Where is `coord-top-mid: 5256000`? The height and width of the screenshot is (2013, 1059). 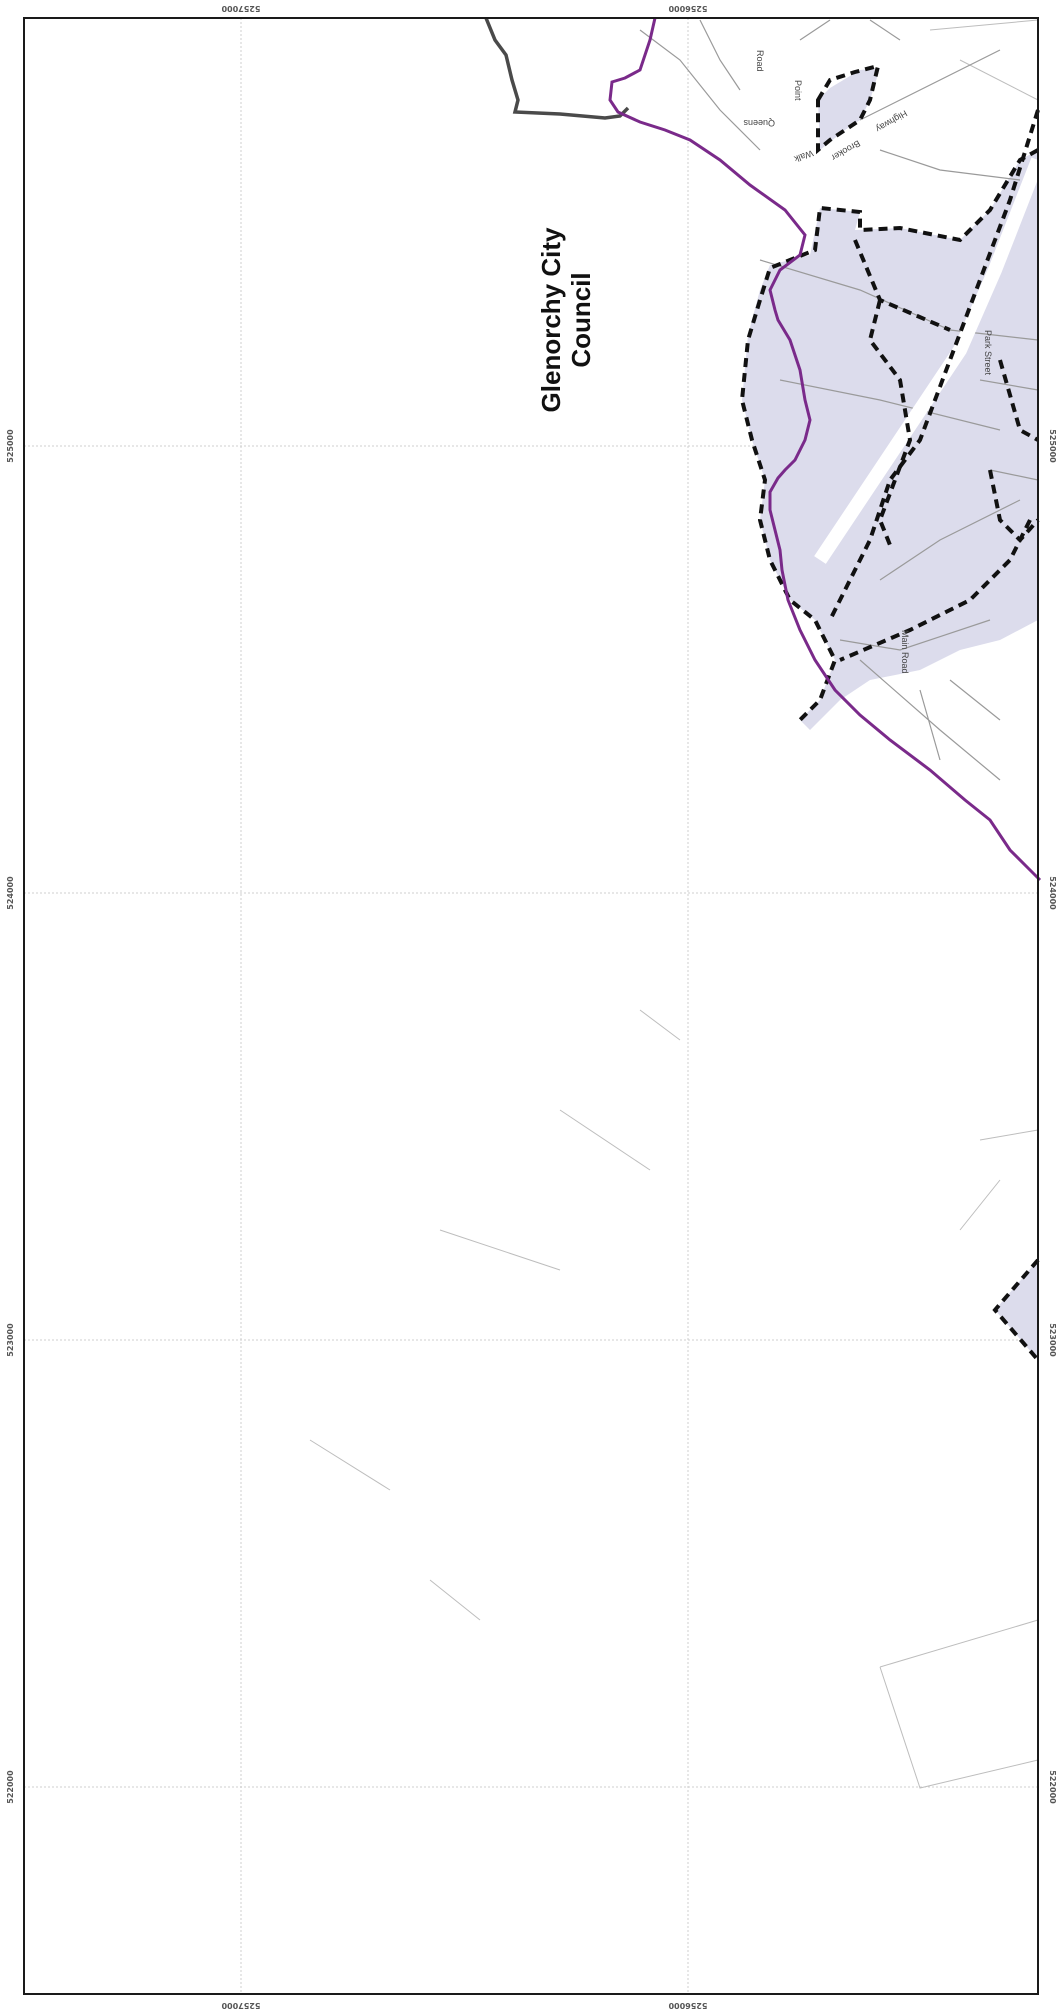 coord-top-mid: 5256000 is located at coordinates (687, 8).